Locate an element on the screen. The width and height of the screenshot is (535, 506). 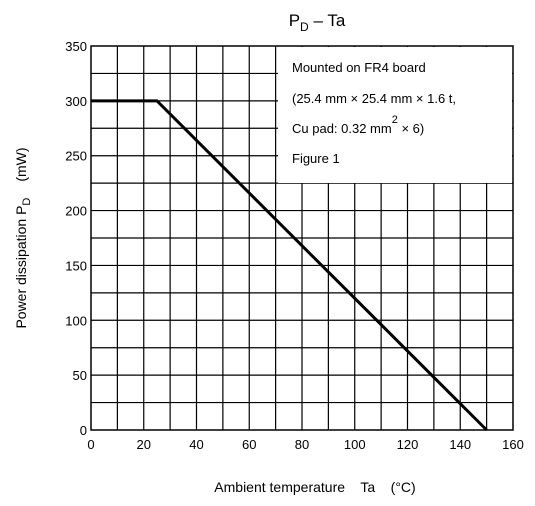
x-tick-label: 20 is located at coordinates (144, 444).